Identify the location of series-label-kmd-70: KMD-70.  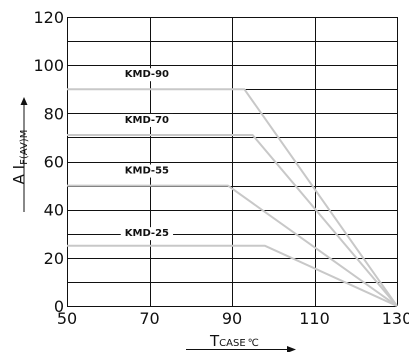
(147, 120).